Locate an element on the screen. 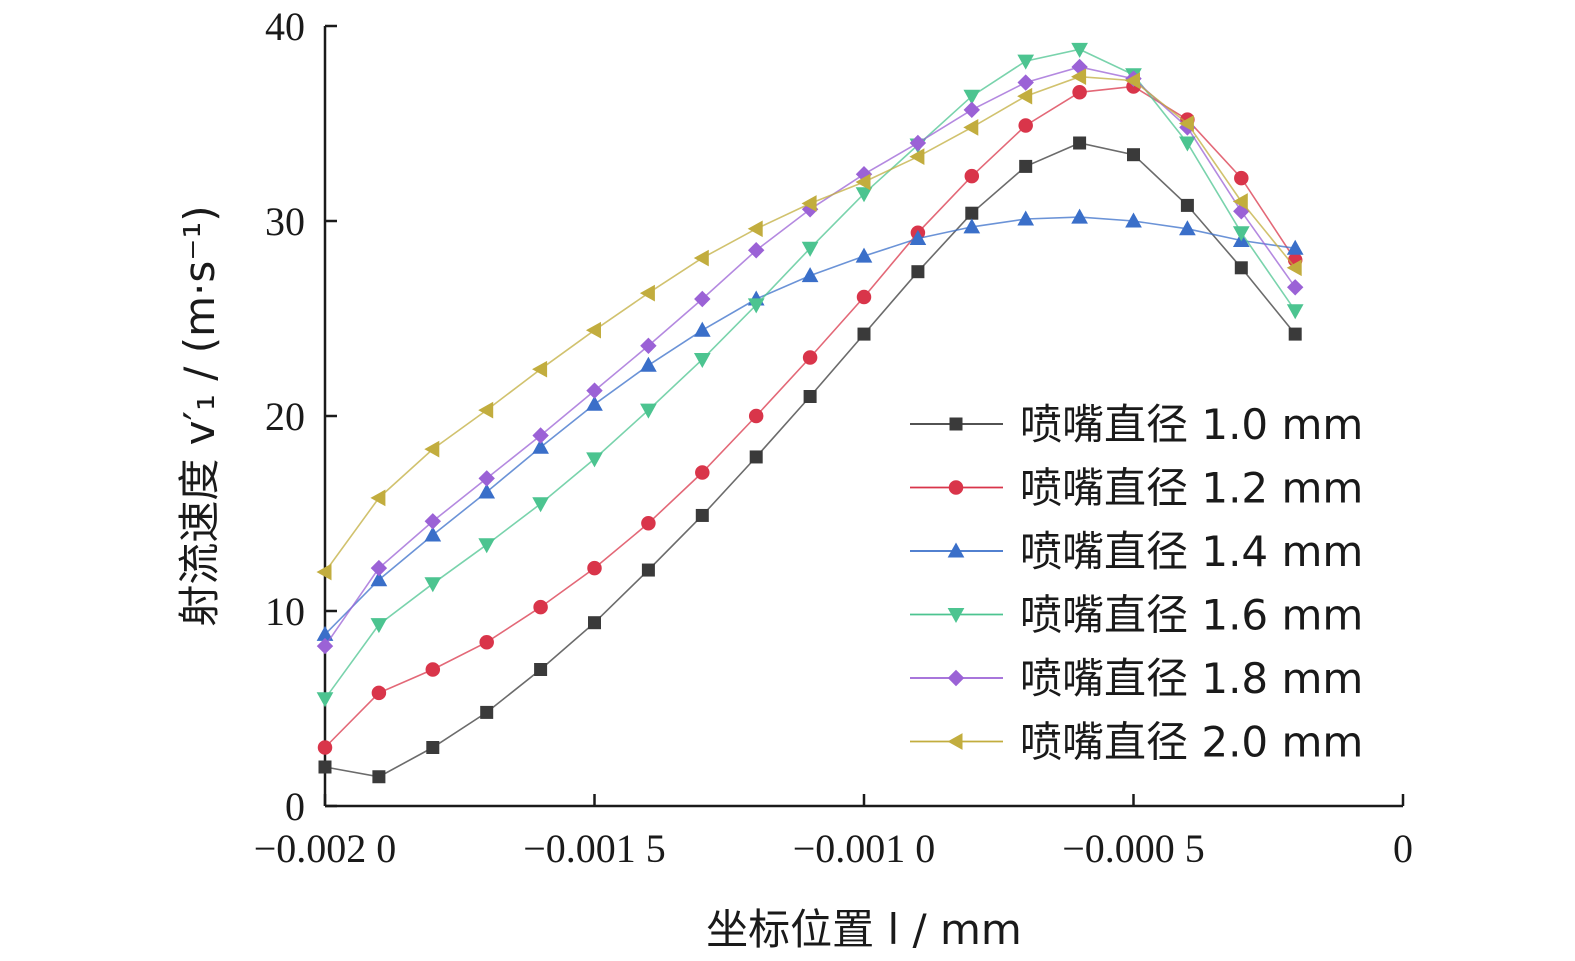  legend-item: 喷嘴直径 2.0 mm is located at coordinates (1136, 742).